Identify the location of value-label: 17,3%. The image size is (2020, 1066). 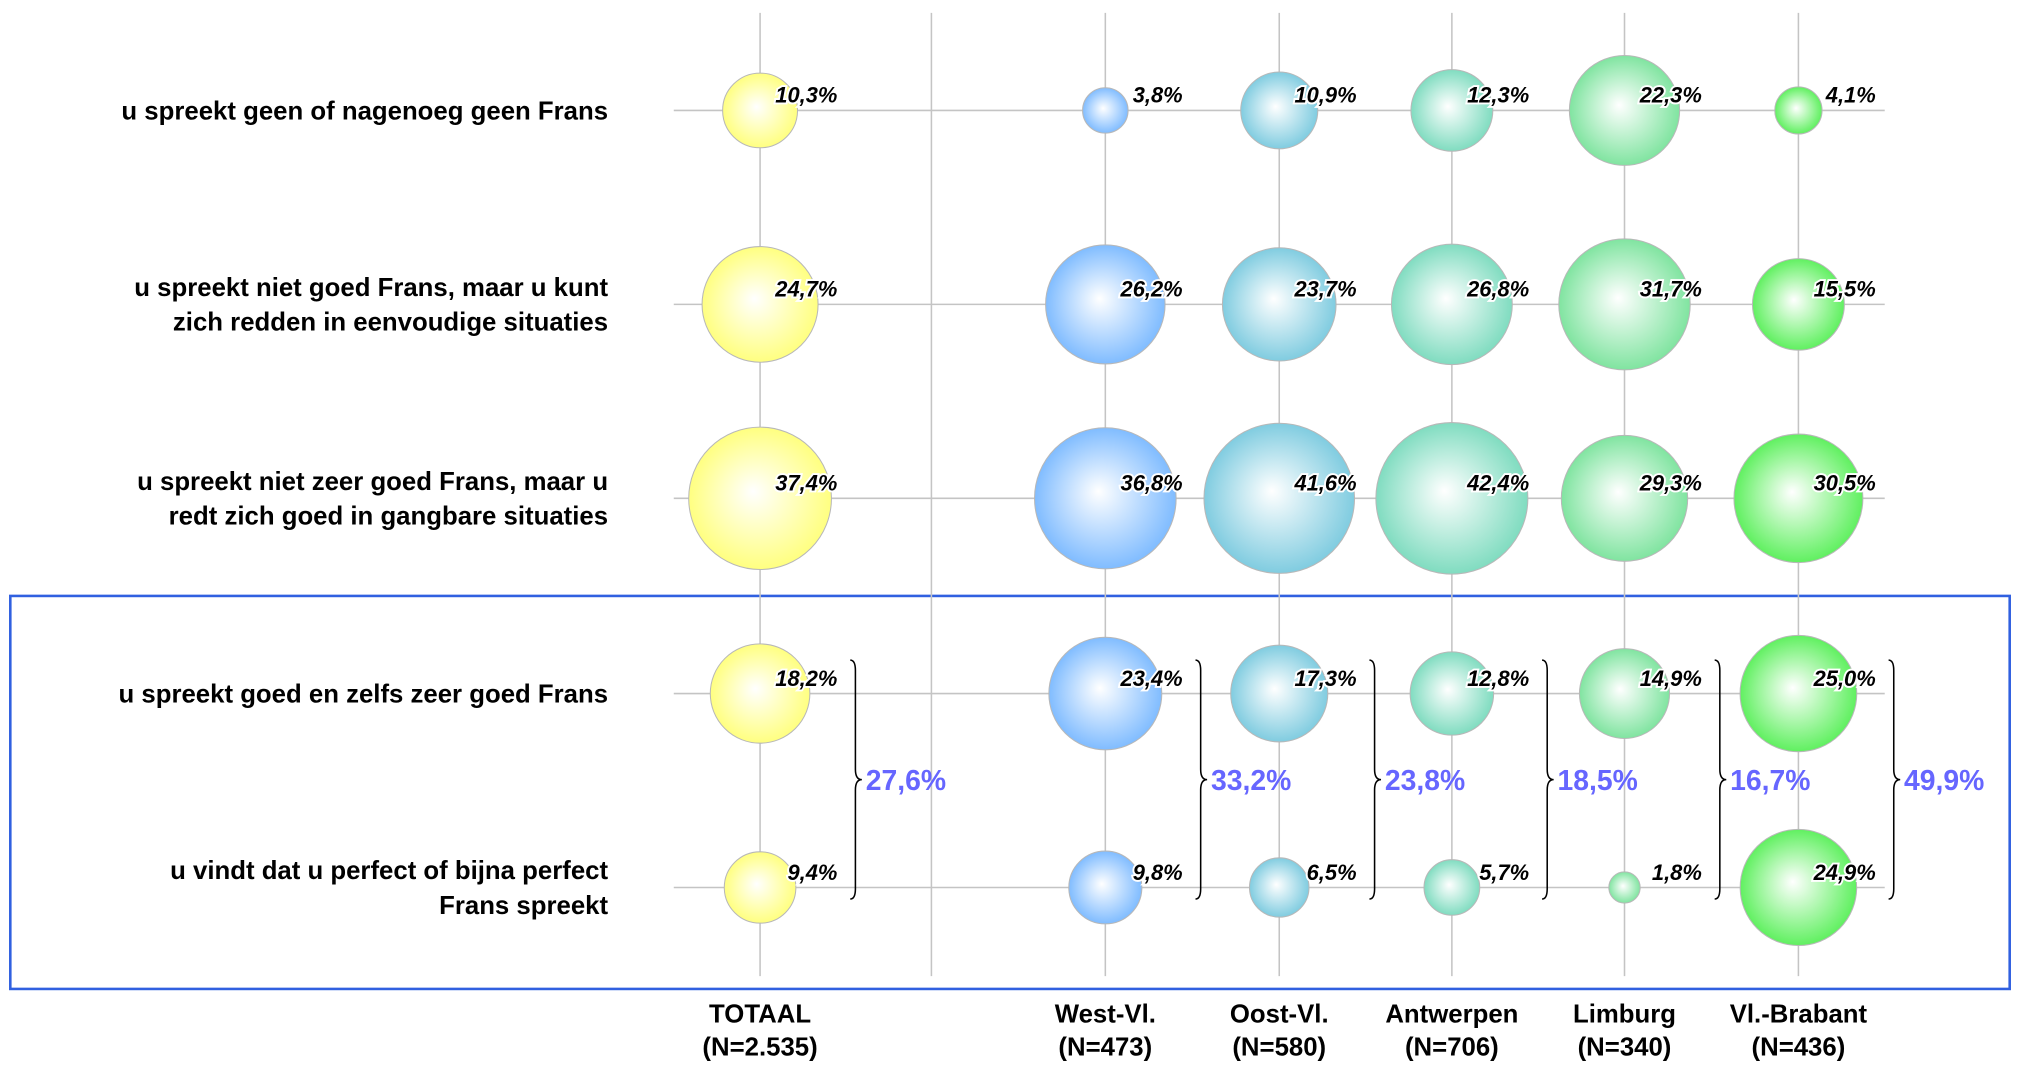
(1325, 678).